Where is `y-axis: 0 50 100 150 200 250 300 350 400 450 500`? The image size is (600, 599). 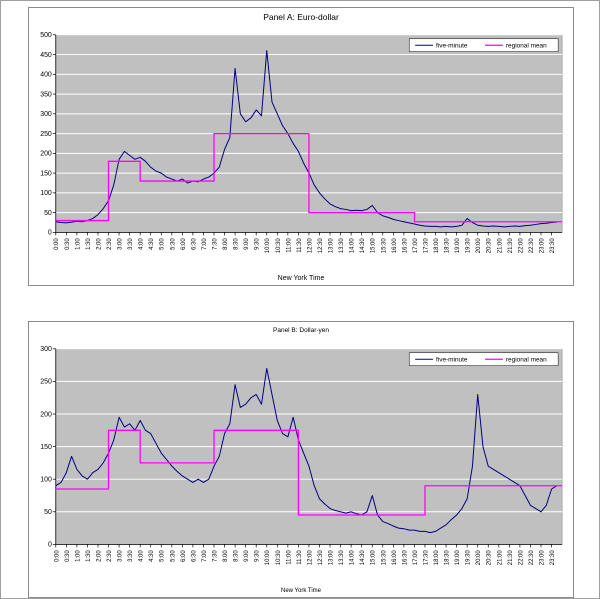 y-axis: 0 50 100 150 200 250 300 350 400 450 500 is located at coordinates (48, 134).